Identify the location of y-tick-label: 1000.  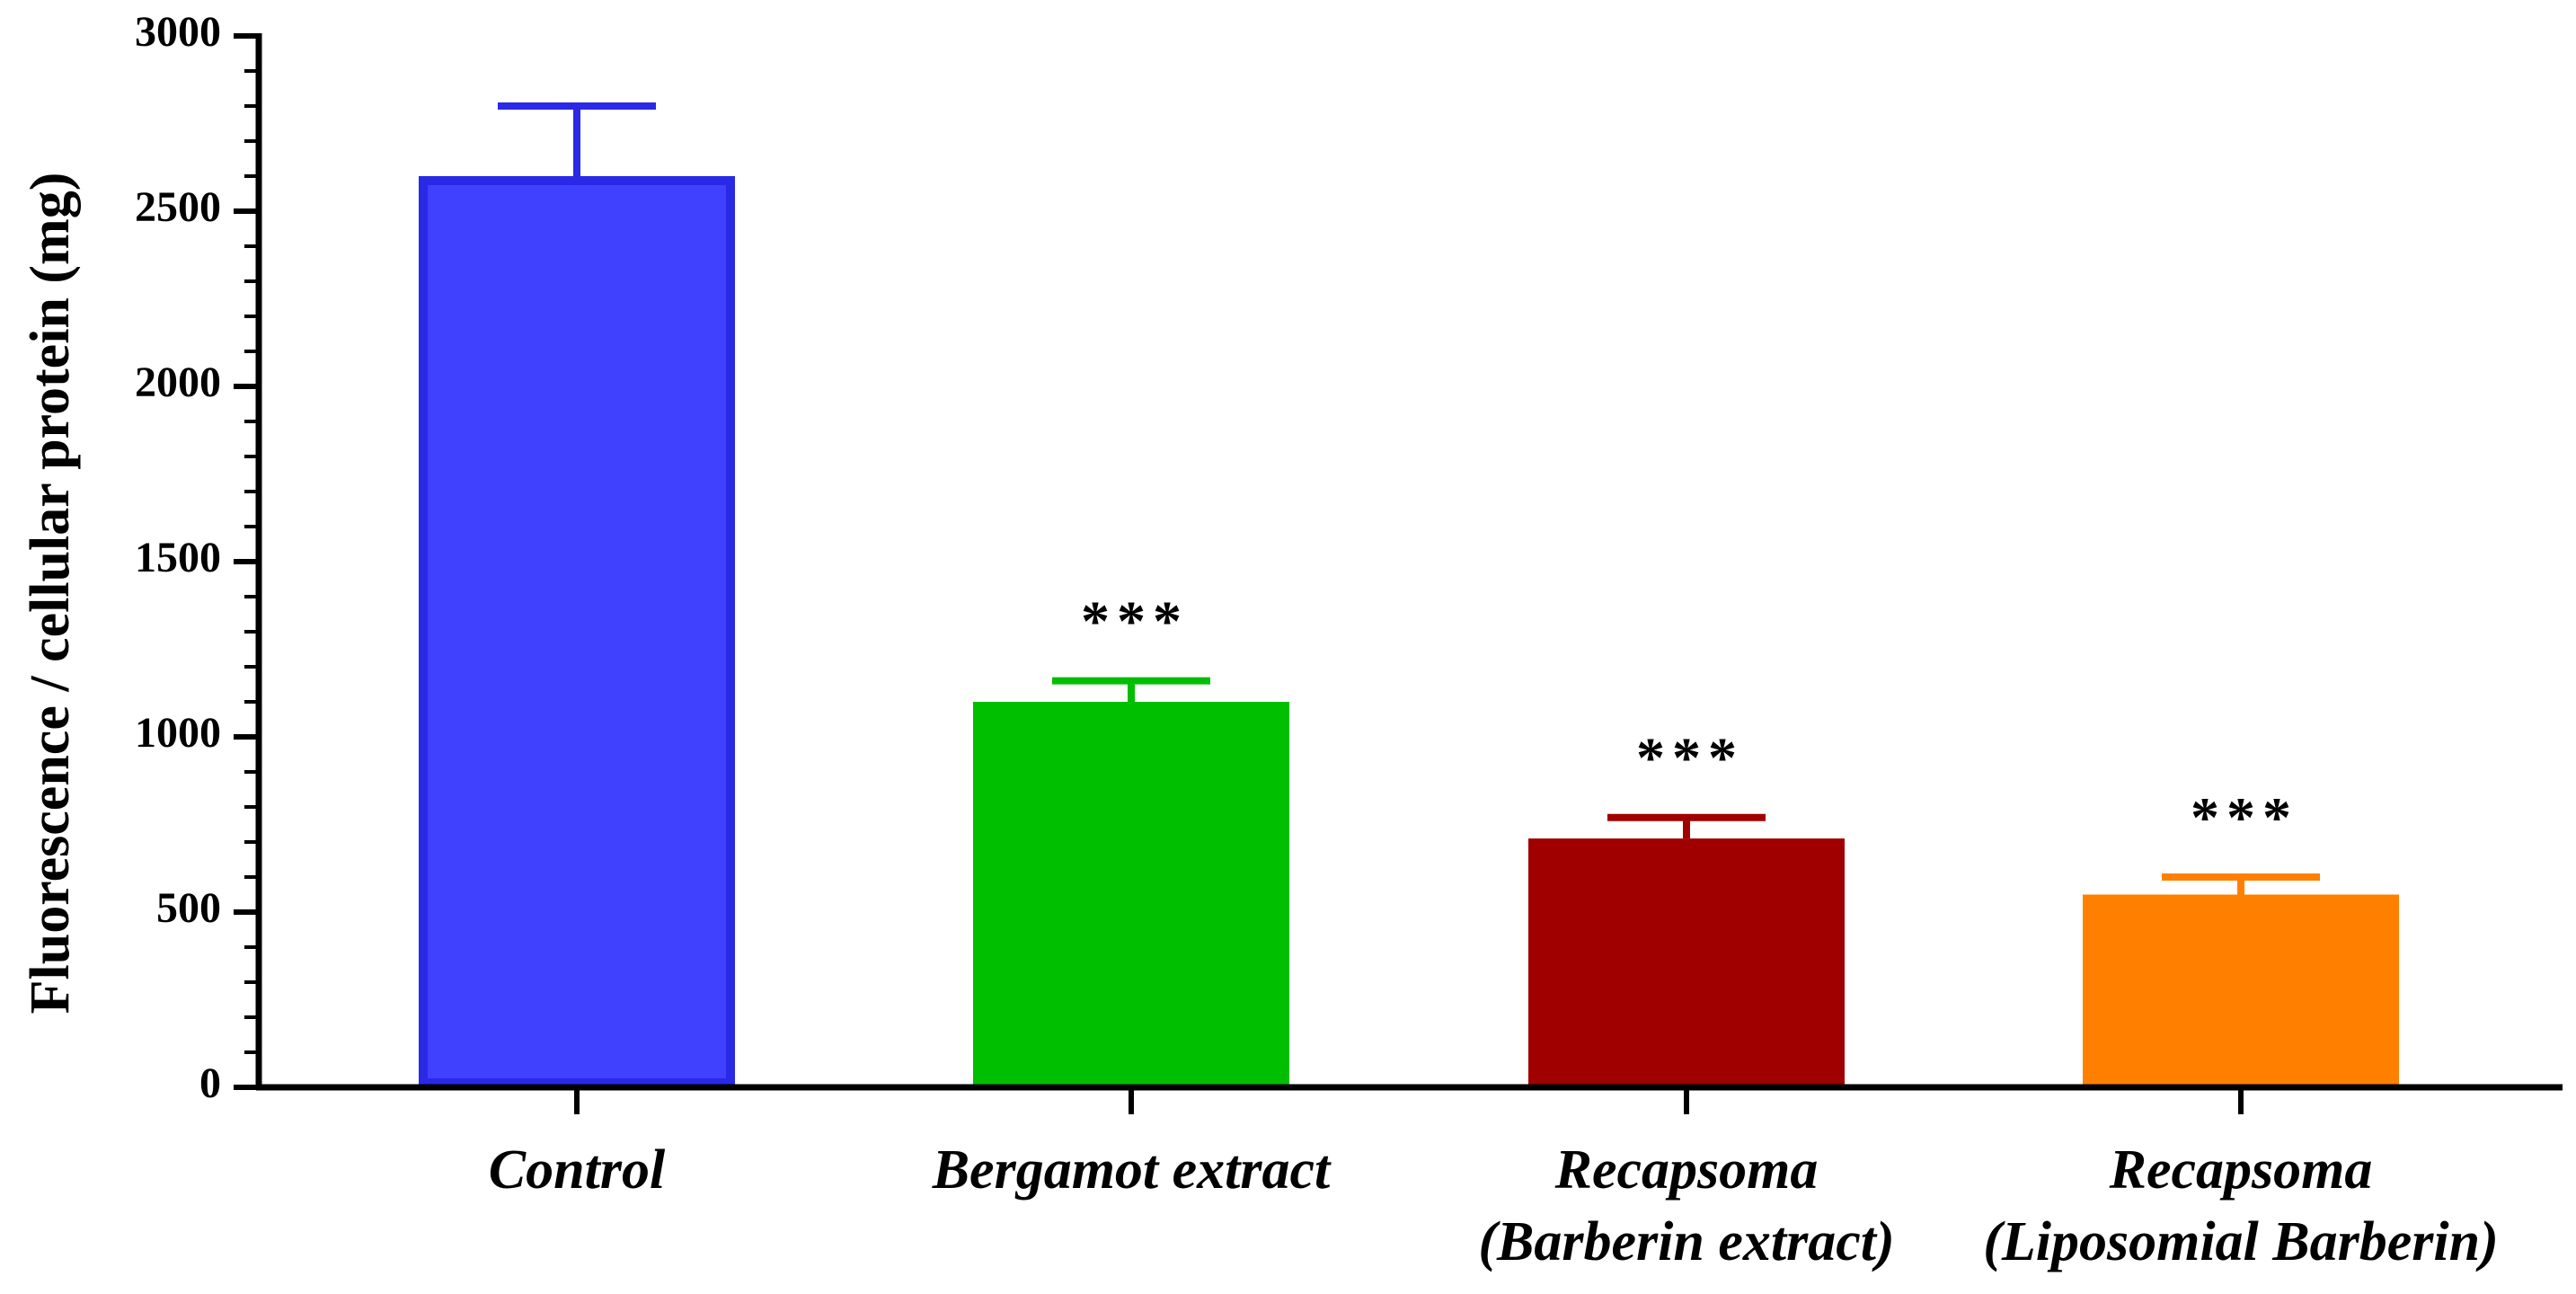
(178, 733).